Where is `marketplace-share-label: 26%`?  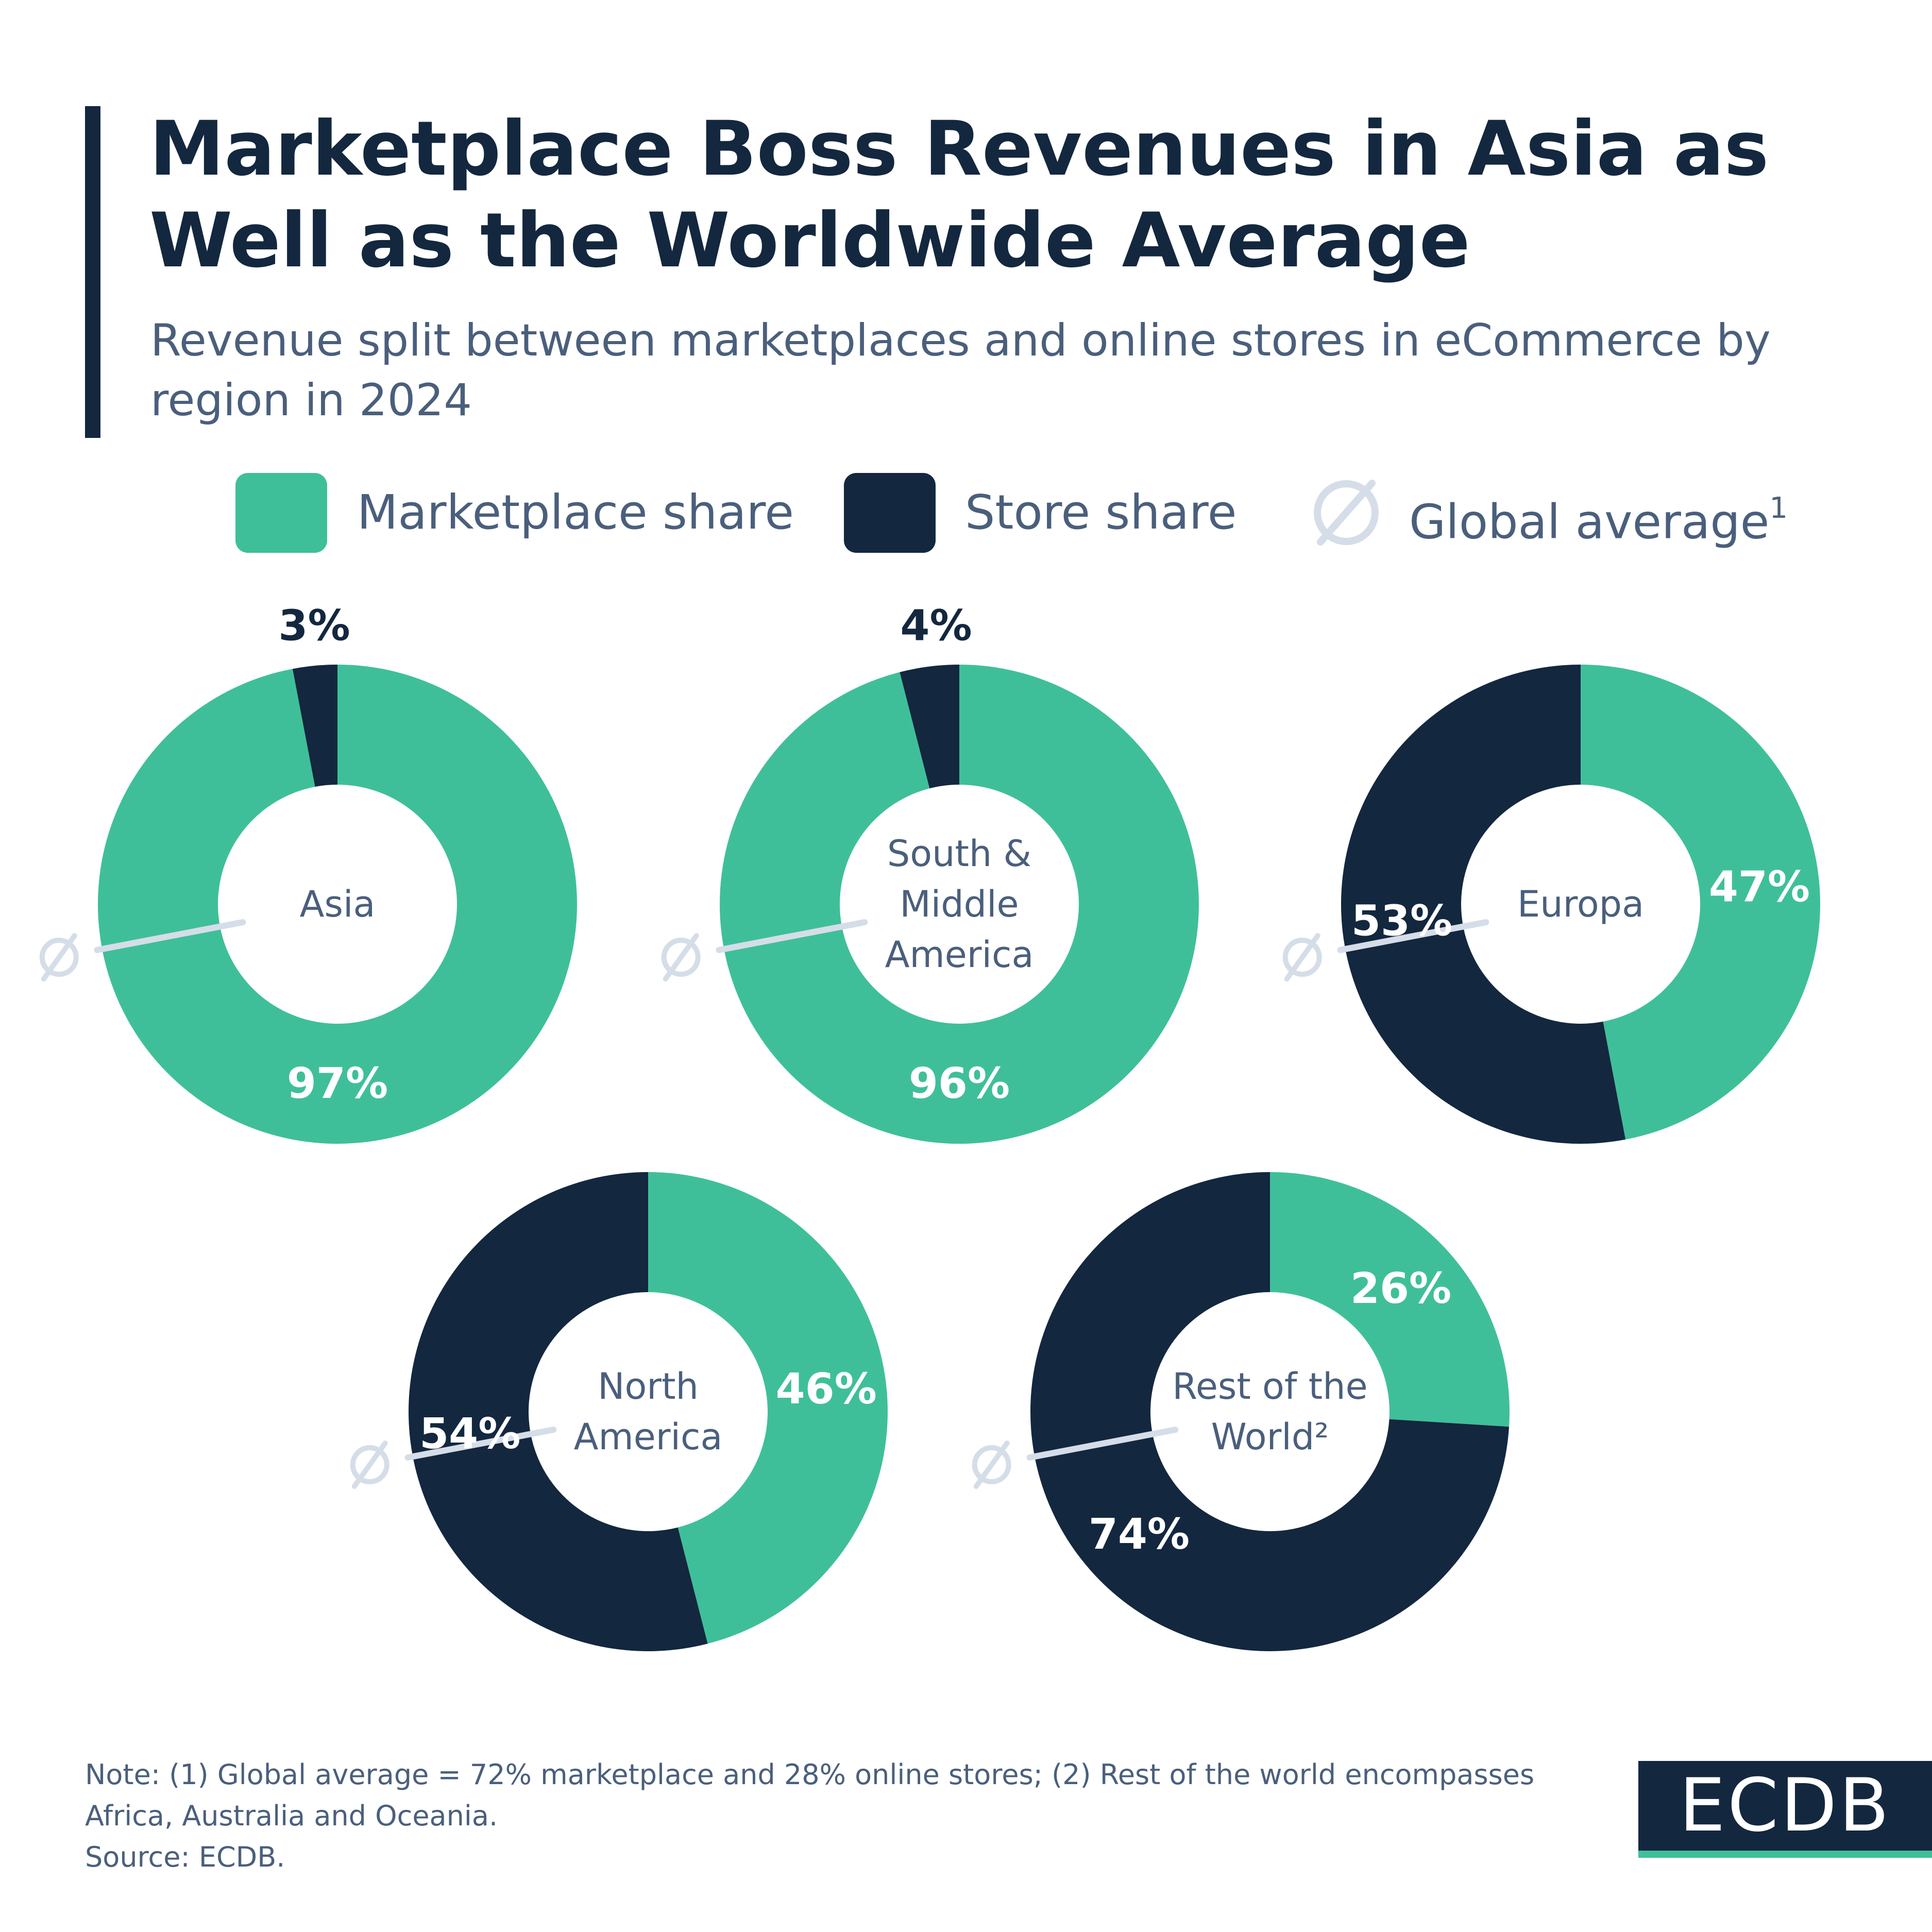
marketplace-share-label: 26% is located at coordinates (1400, 1288).